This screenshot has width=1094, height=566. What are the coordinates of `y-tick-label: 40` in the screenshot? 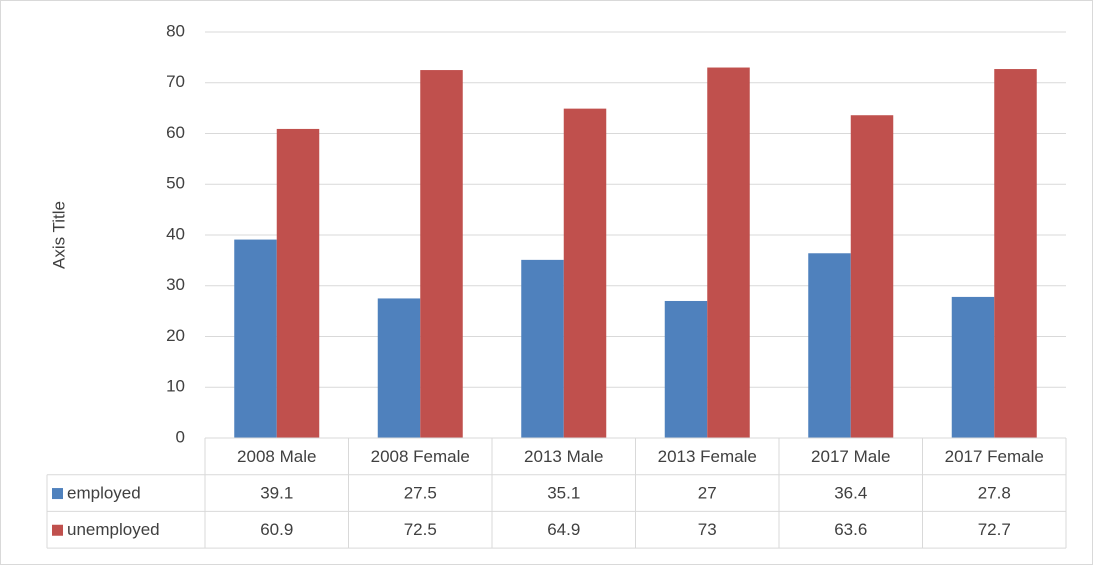 It's located at (175, 233).